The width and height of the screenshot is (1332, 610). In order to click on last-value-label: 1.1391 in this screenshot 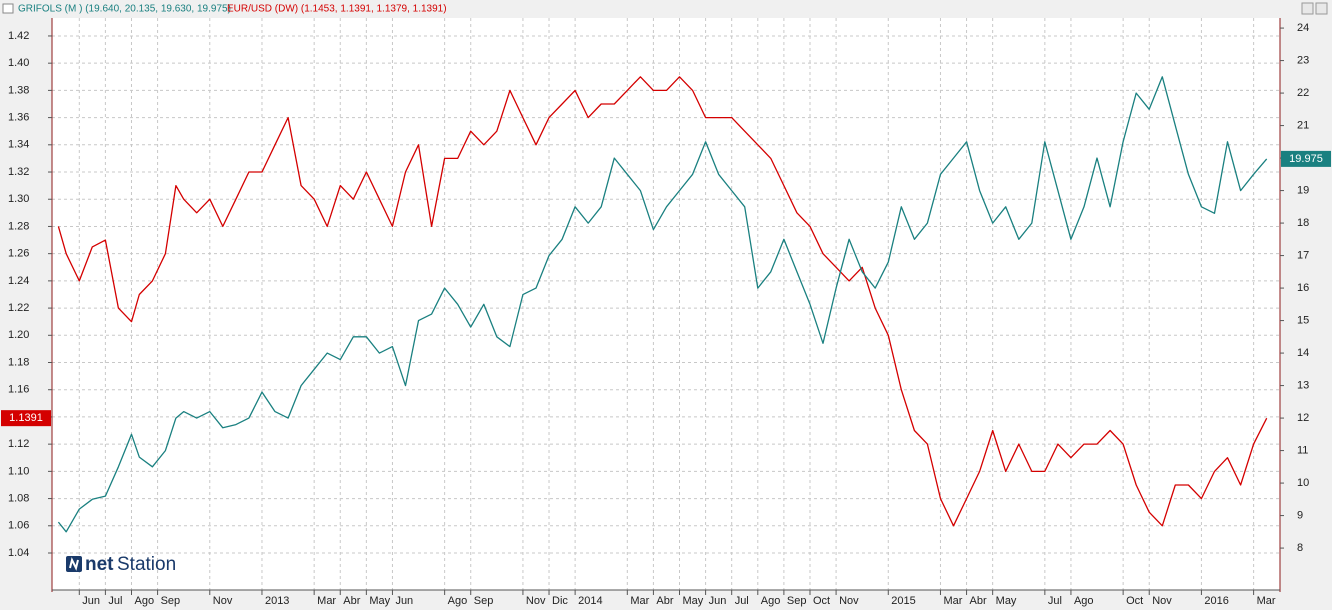, I will do `click(26, 418)`.